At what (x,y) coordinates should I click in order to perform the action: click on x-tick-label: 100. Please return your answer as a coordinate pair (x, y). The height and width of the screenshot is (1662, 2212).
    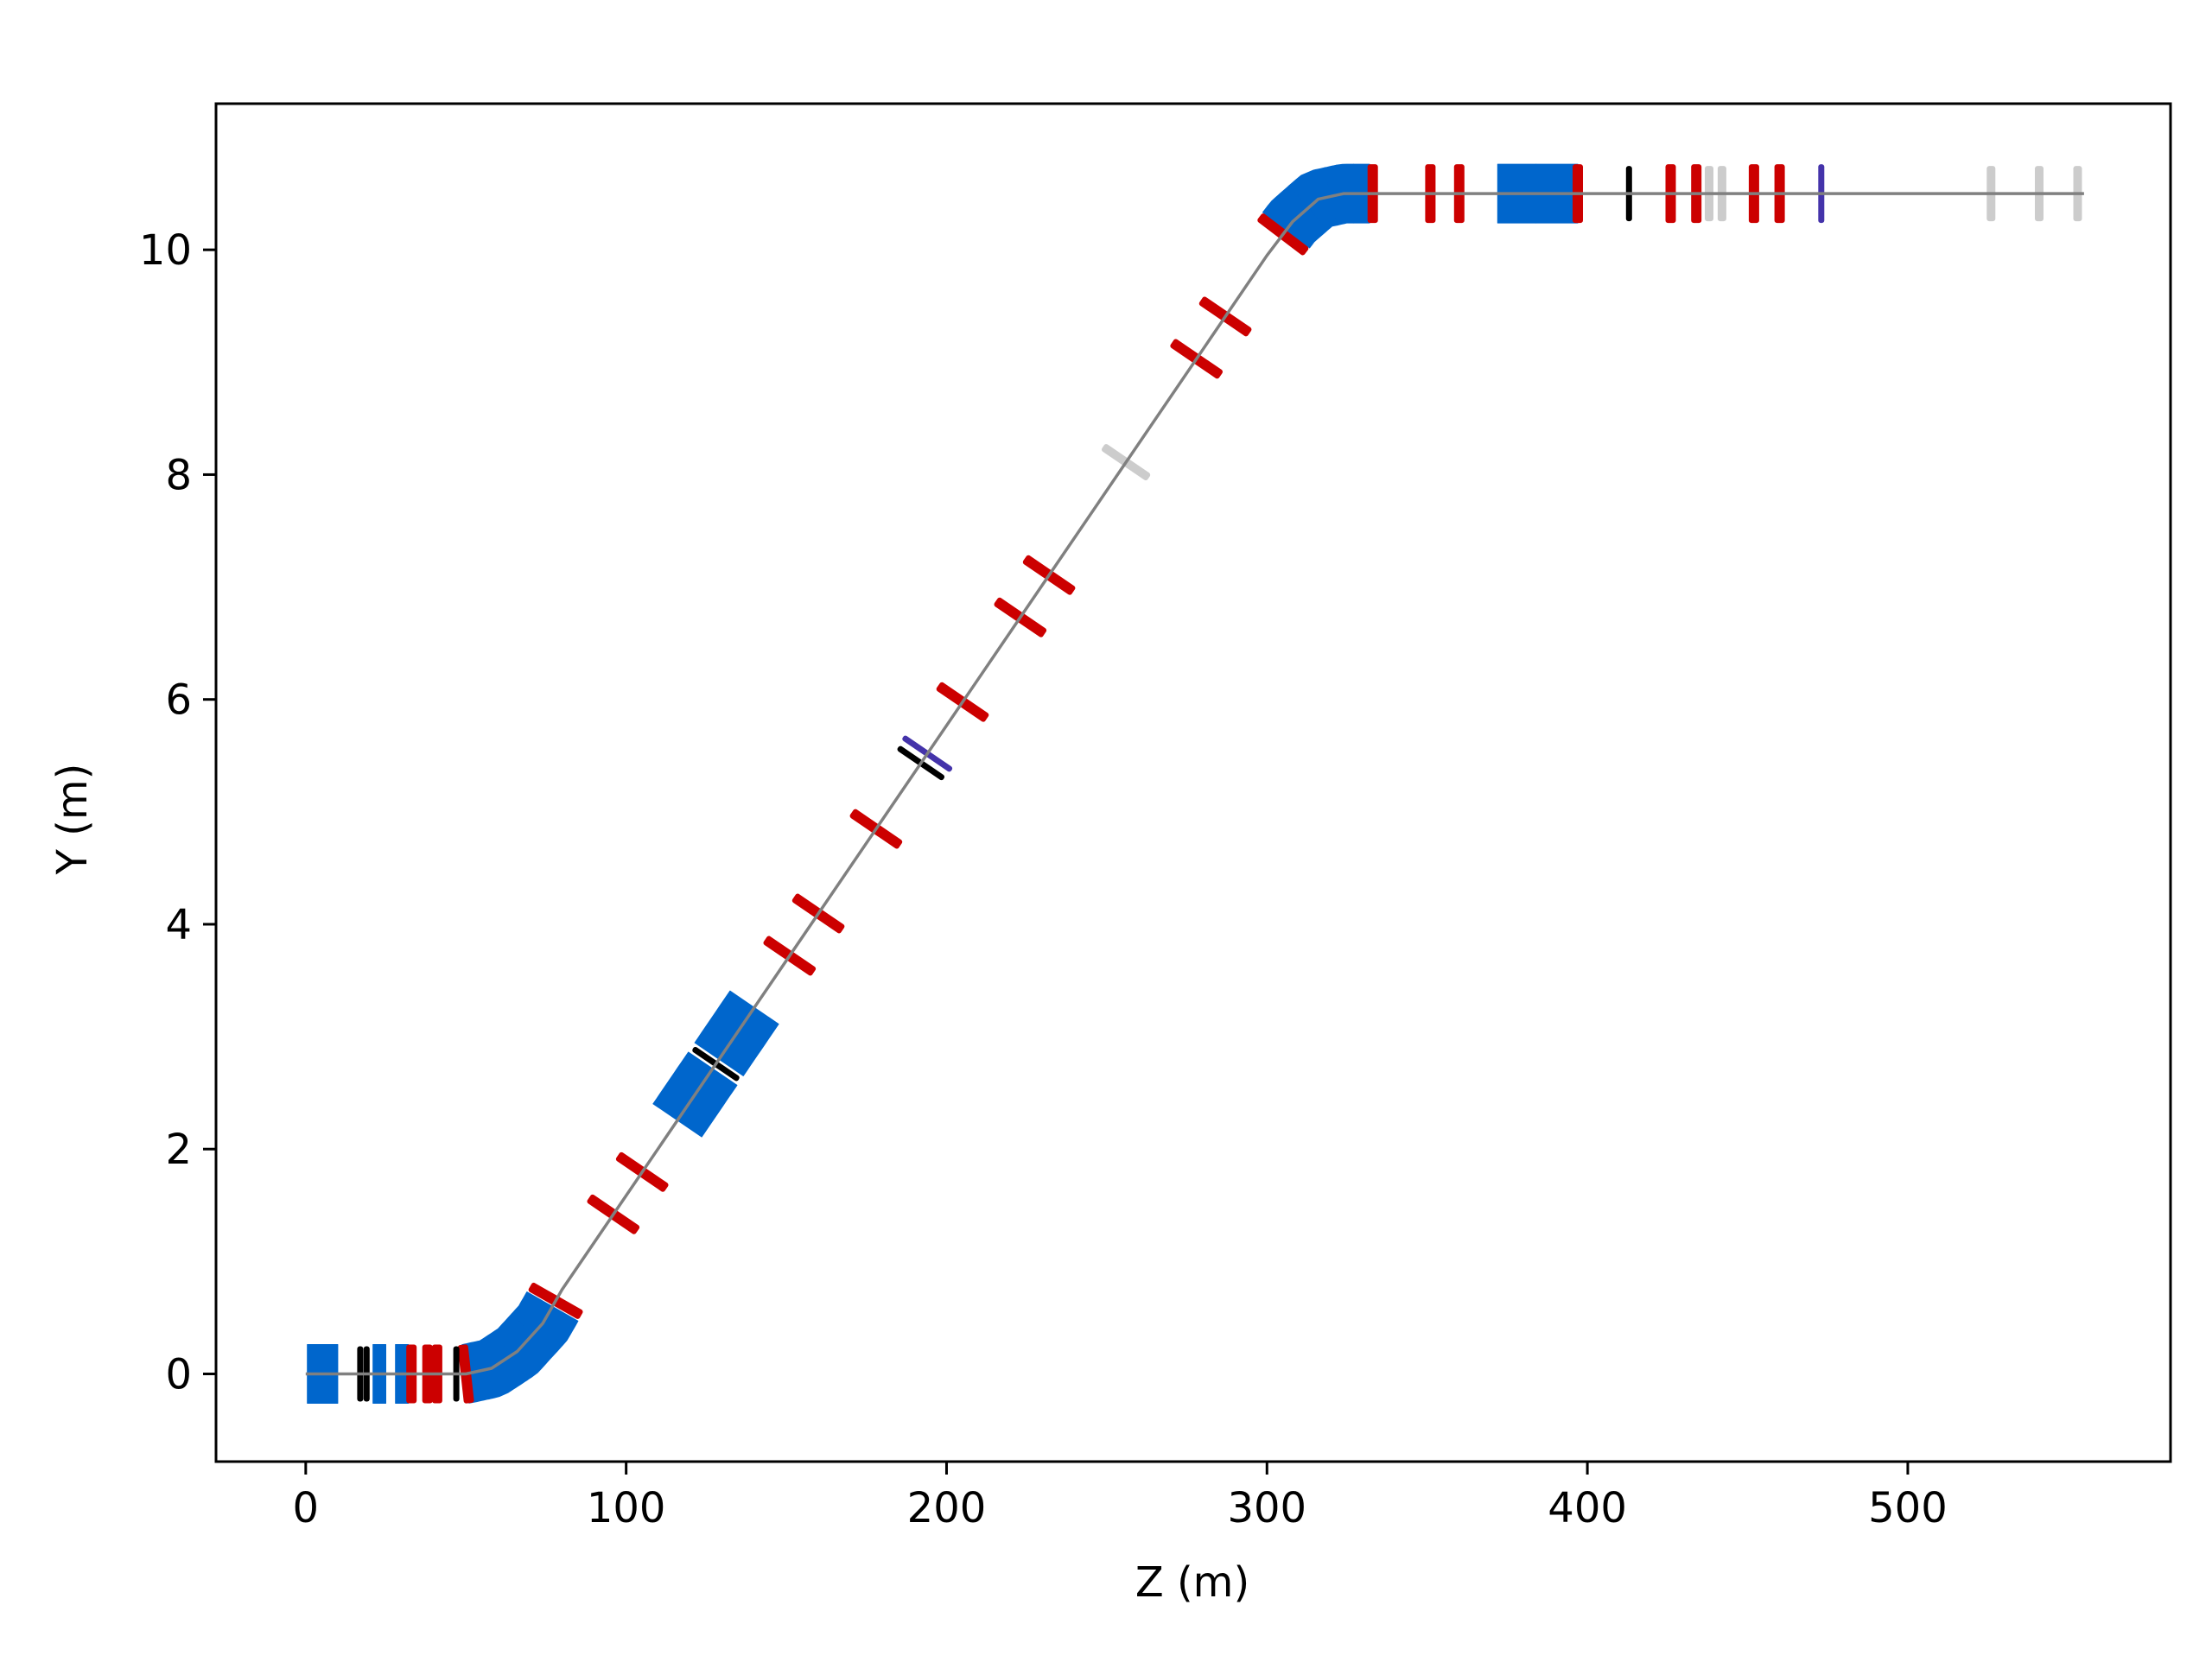
    Looking at the image, I should click on (626, 1508).